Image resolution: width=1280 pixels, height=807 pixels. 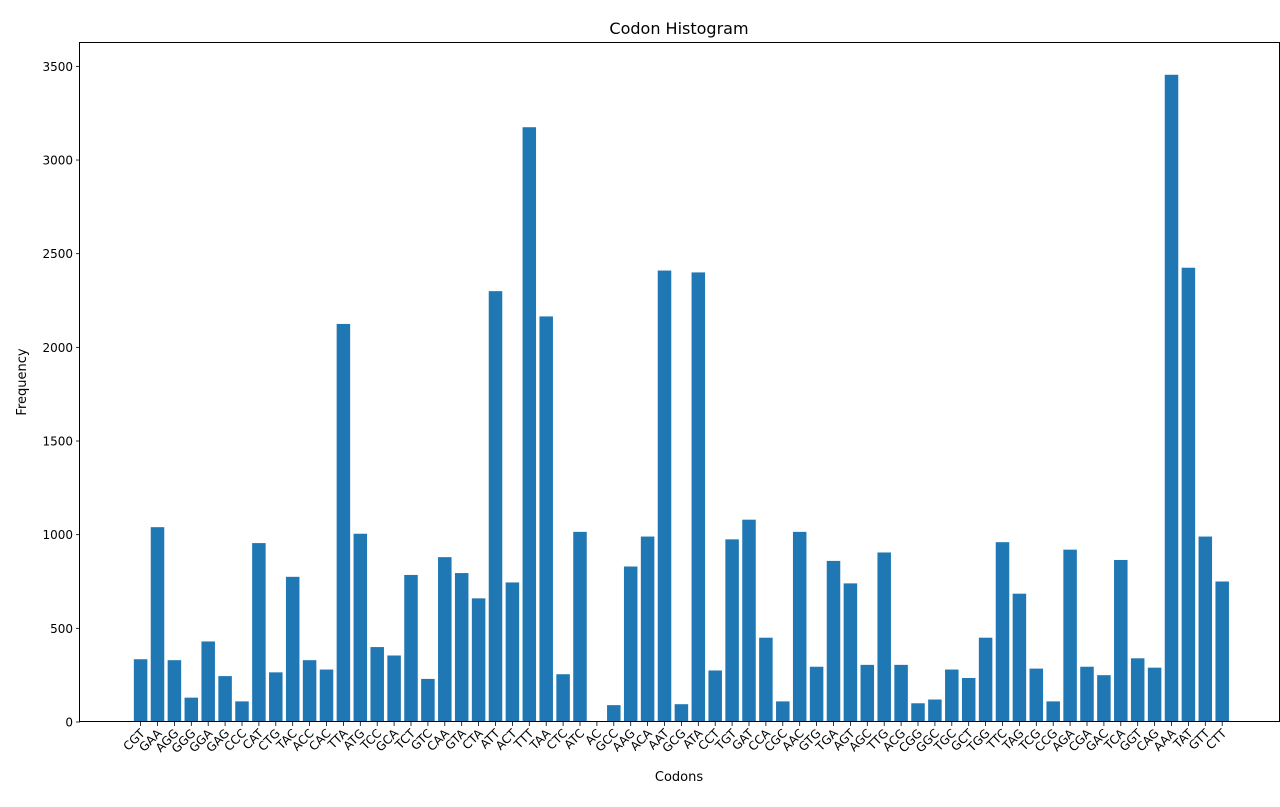 I want to click on bar-cac, so click(x=326, y=695).